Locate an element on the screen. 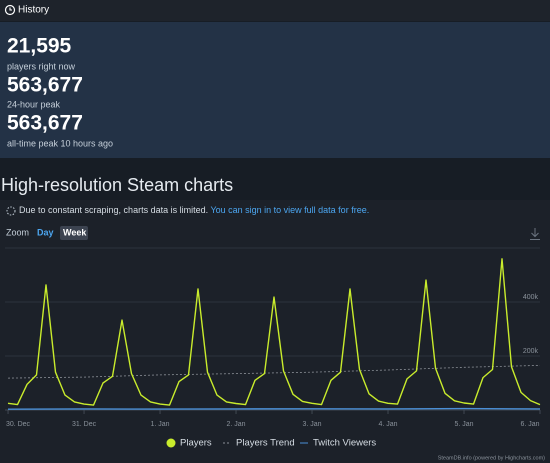 The height and width of the screenshot is (463, 550). x-tick-label: 6. Jan is located at coordinates (529, 424).